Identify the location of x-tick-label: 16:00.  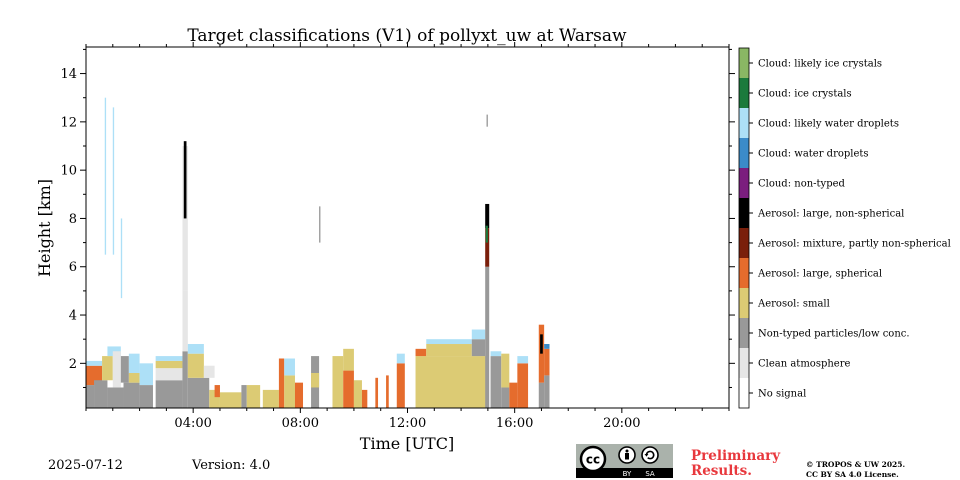
(514, 423).